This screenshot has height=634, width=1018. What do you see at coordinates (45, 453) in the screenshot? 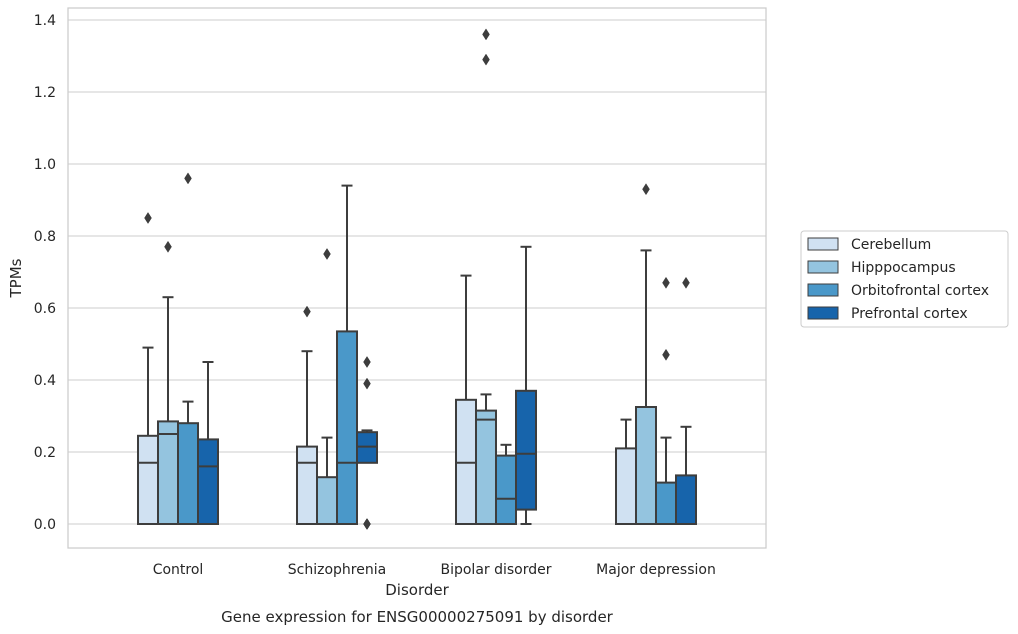
I see `y-tick-label: 0.2` at bounding box center [45, 453].